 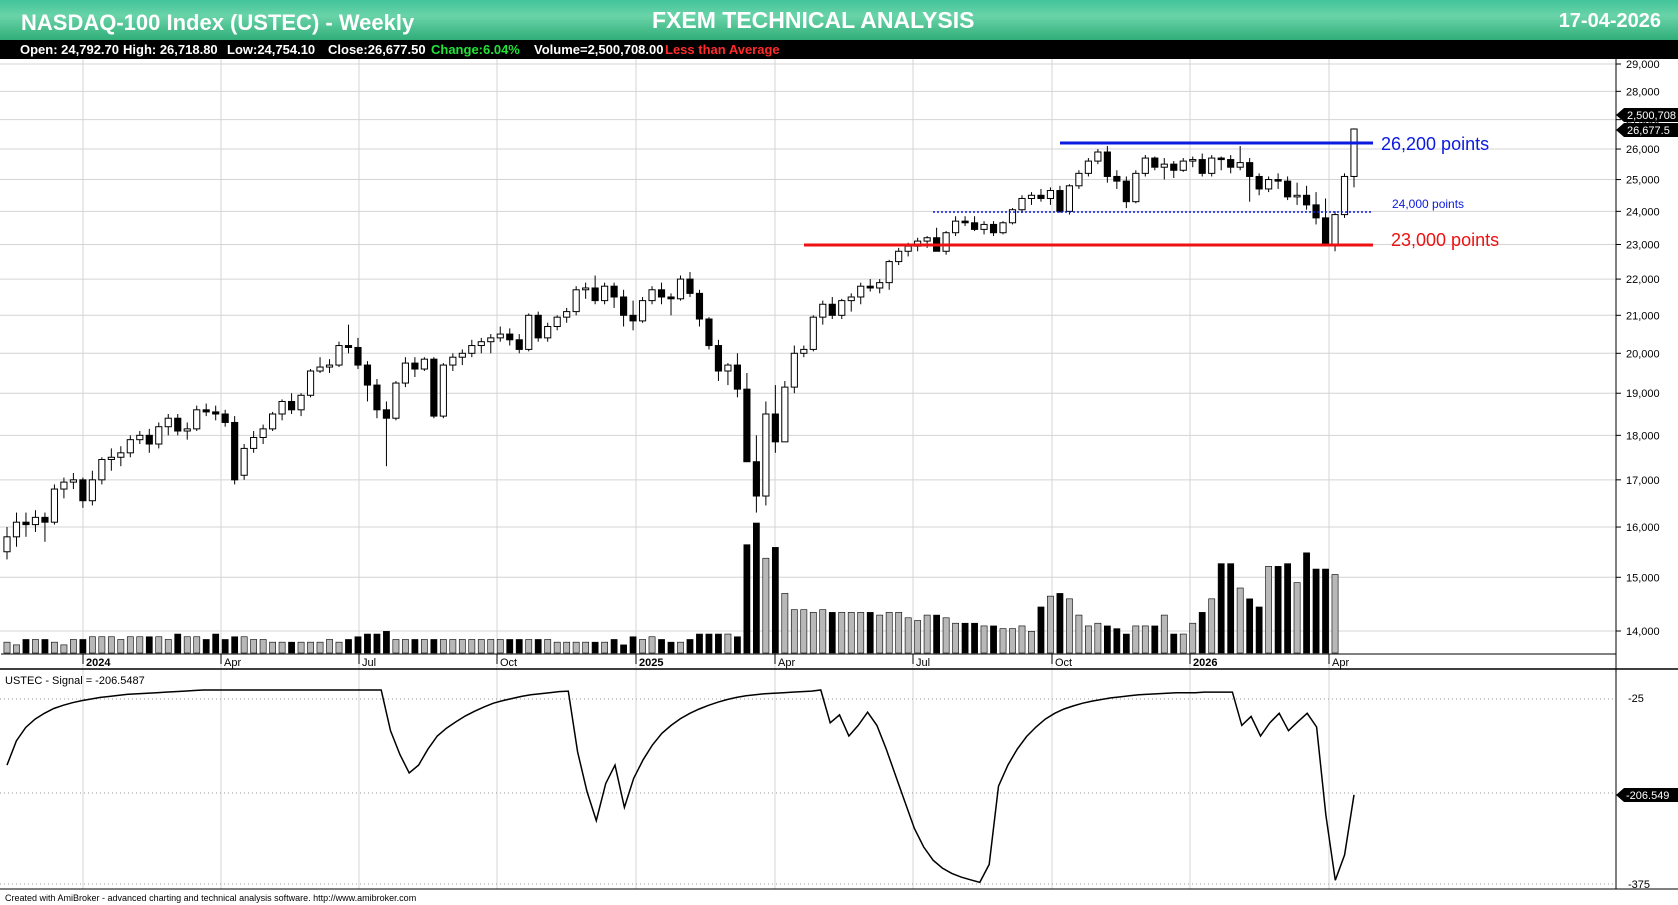 What do you see at coordinates (377, 49) in the screenshot?
I see `close-value: Close:26,677.50` at bounding box center [377, 49].